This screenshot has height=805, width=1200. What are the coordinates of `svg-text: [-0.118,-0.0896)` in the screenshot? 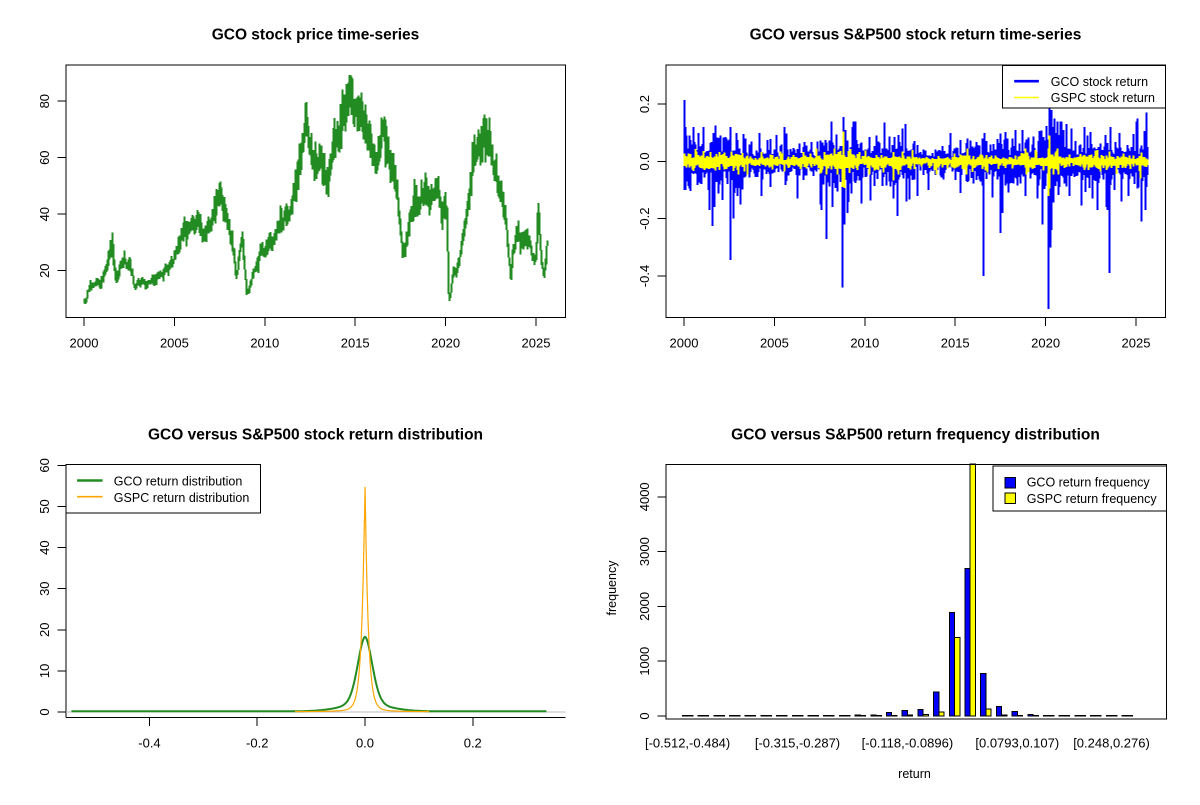 It's located at (908, 743).